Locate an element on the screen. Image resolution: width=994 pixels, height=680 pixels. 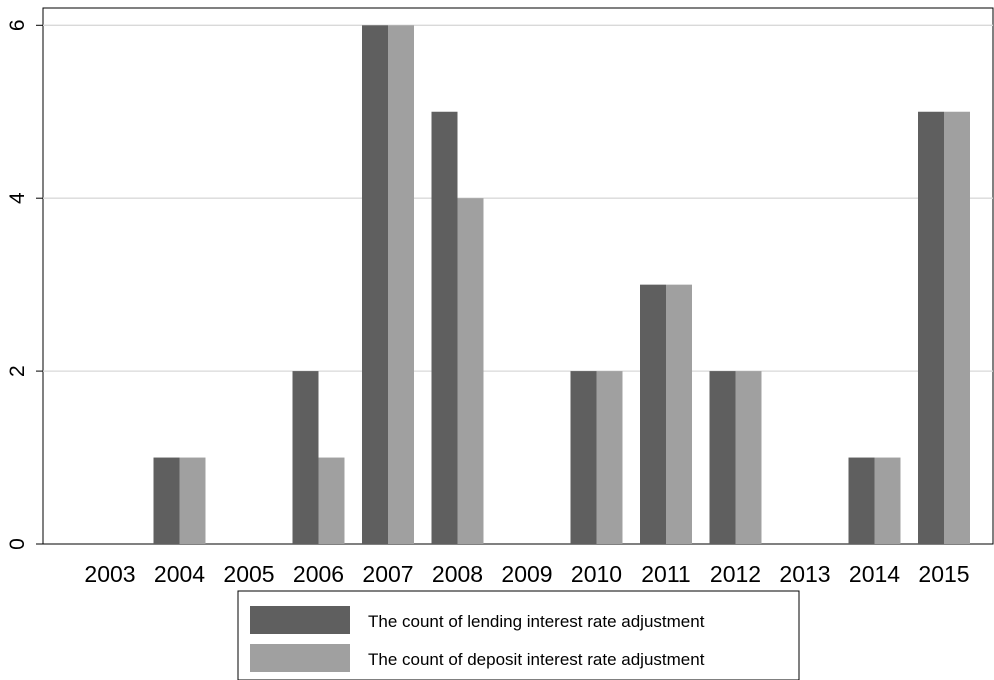
x-tick-label: 2009 is located at coordinates (526, 574).